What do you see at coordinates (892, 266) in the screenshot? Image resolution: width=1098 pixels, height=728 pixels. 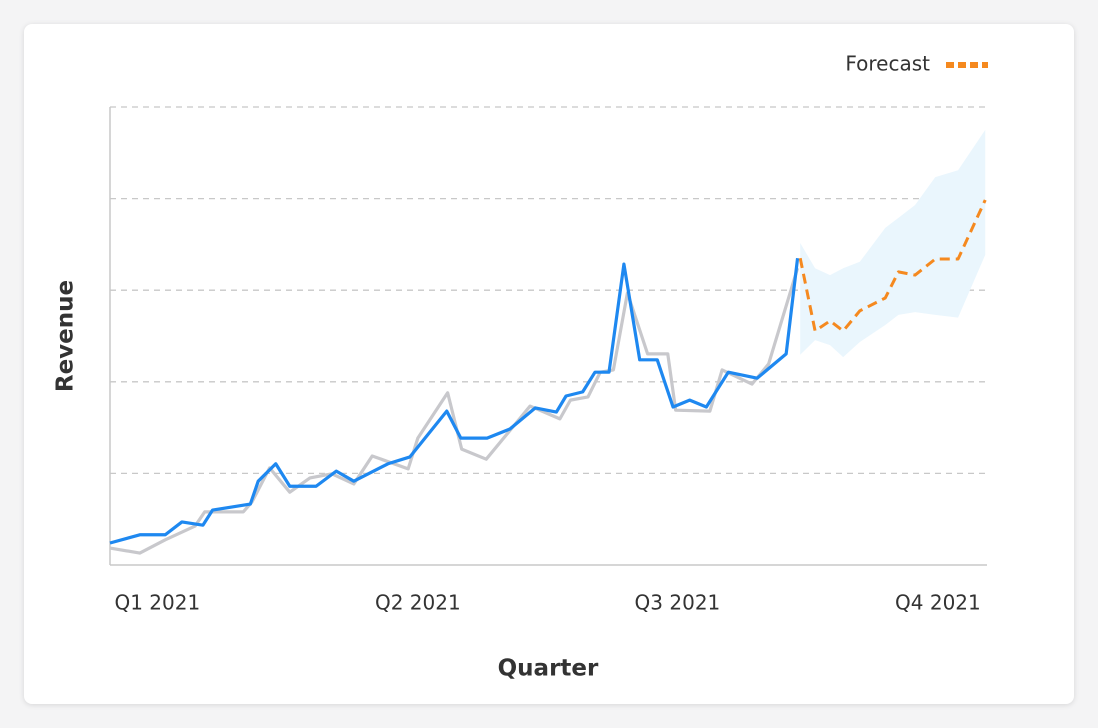 I see `series-line` at bounding box center [892, 266].